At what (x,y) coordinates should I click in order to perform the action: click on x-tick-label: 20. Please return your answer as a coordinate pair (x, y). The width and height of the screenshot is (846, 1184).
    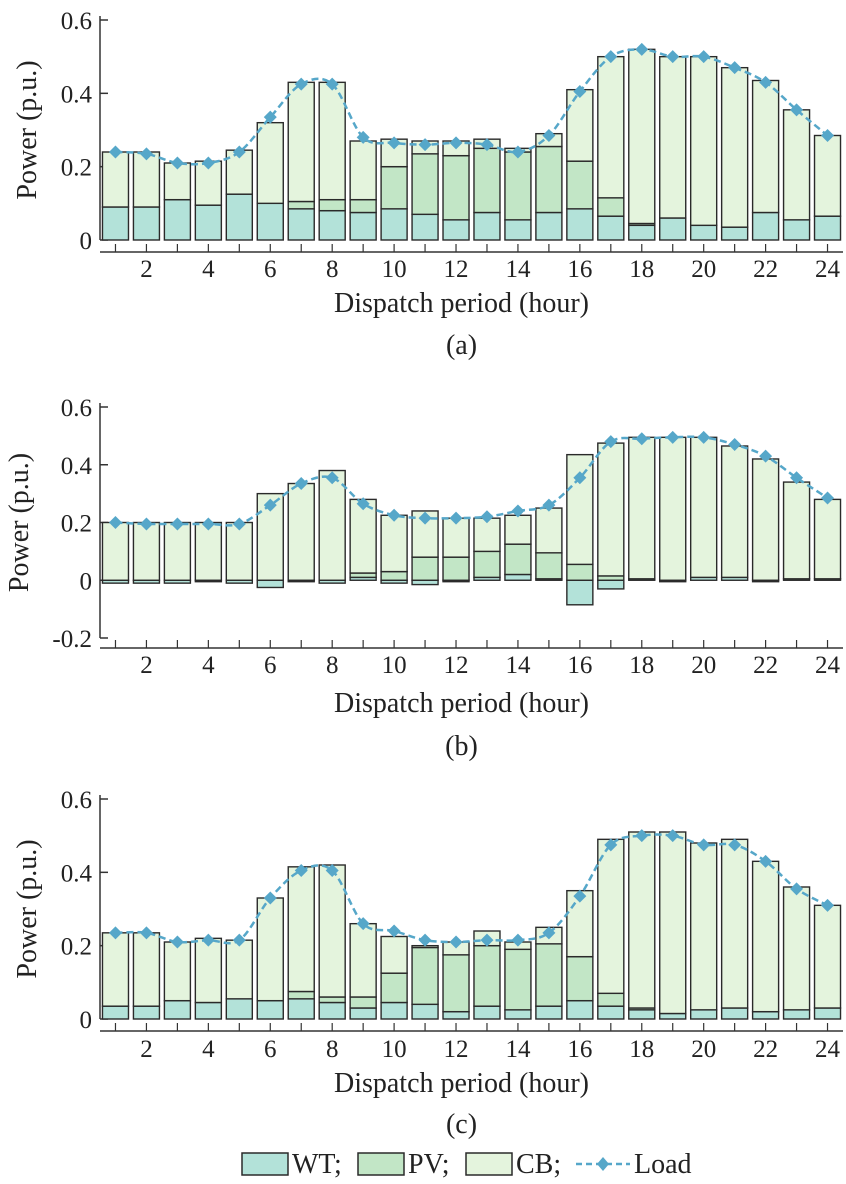
    Looking at the image, I should click on (703, 269).